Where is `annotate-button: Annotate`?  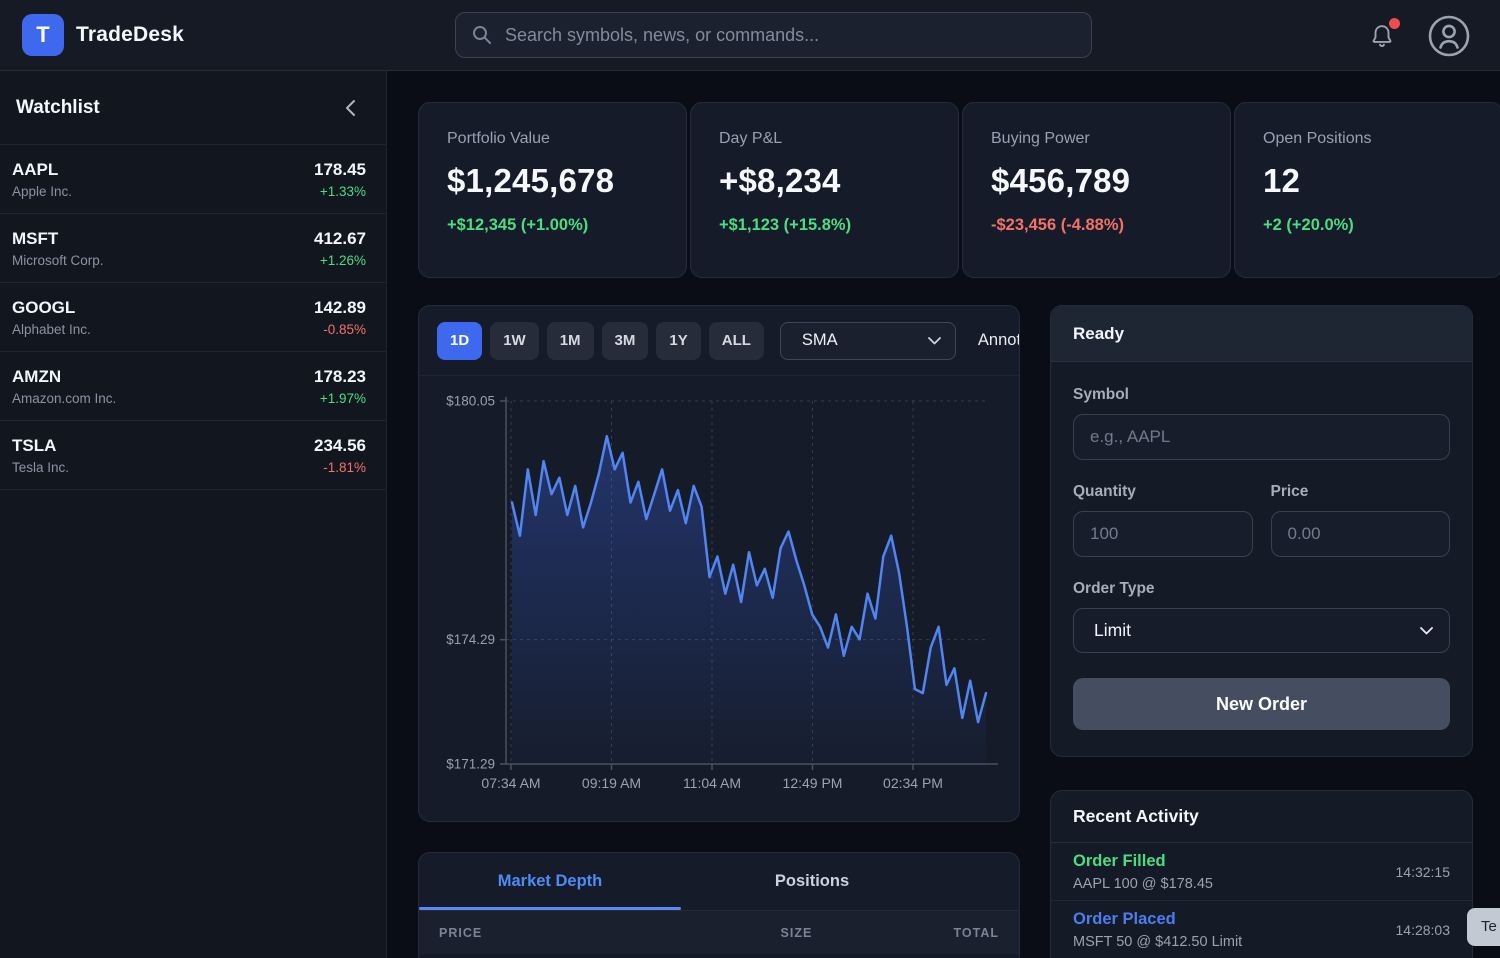
annotate-button: Annotate is located at coordinates (998, 340).